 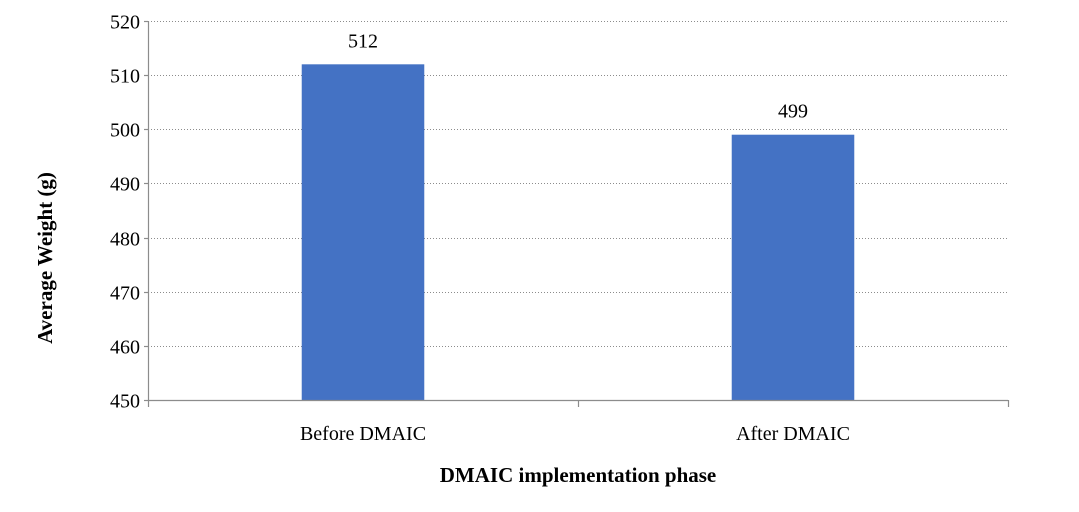 I want to click on y-tick-label-490: 490, so click(x=125, y=185).